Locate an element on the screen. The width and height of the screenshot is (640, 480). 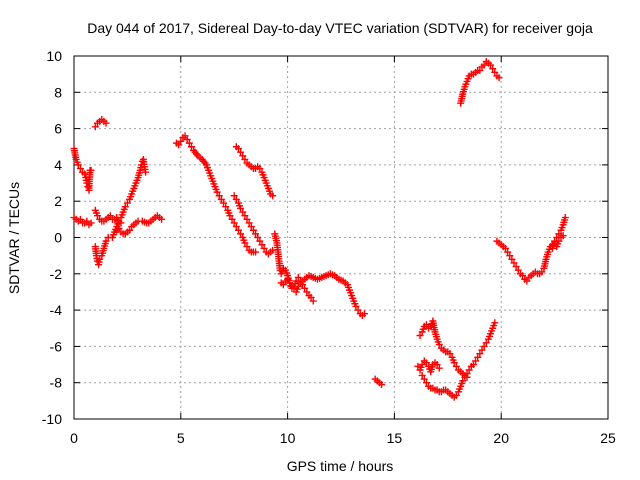
y-axis-label: SDTVAR / TECUs is located at coordinates (14, 238).